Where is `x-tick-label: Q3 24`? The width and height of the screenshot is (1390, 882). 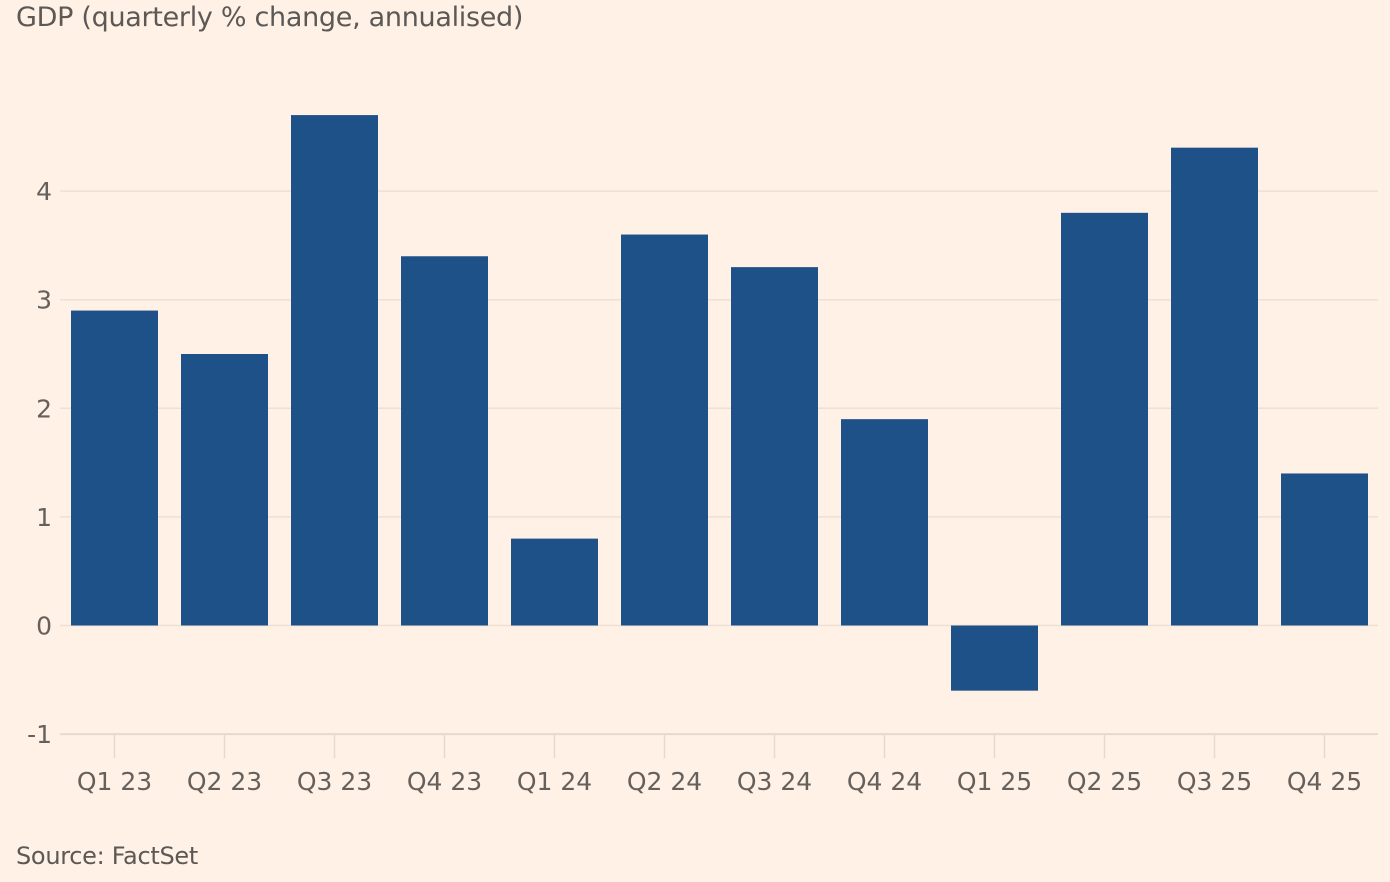 x-tick-label: Q3 24 is located at coordinates (774, 781).